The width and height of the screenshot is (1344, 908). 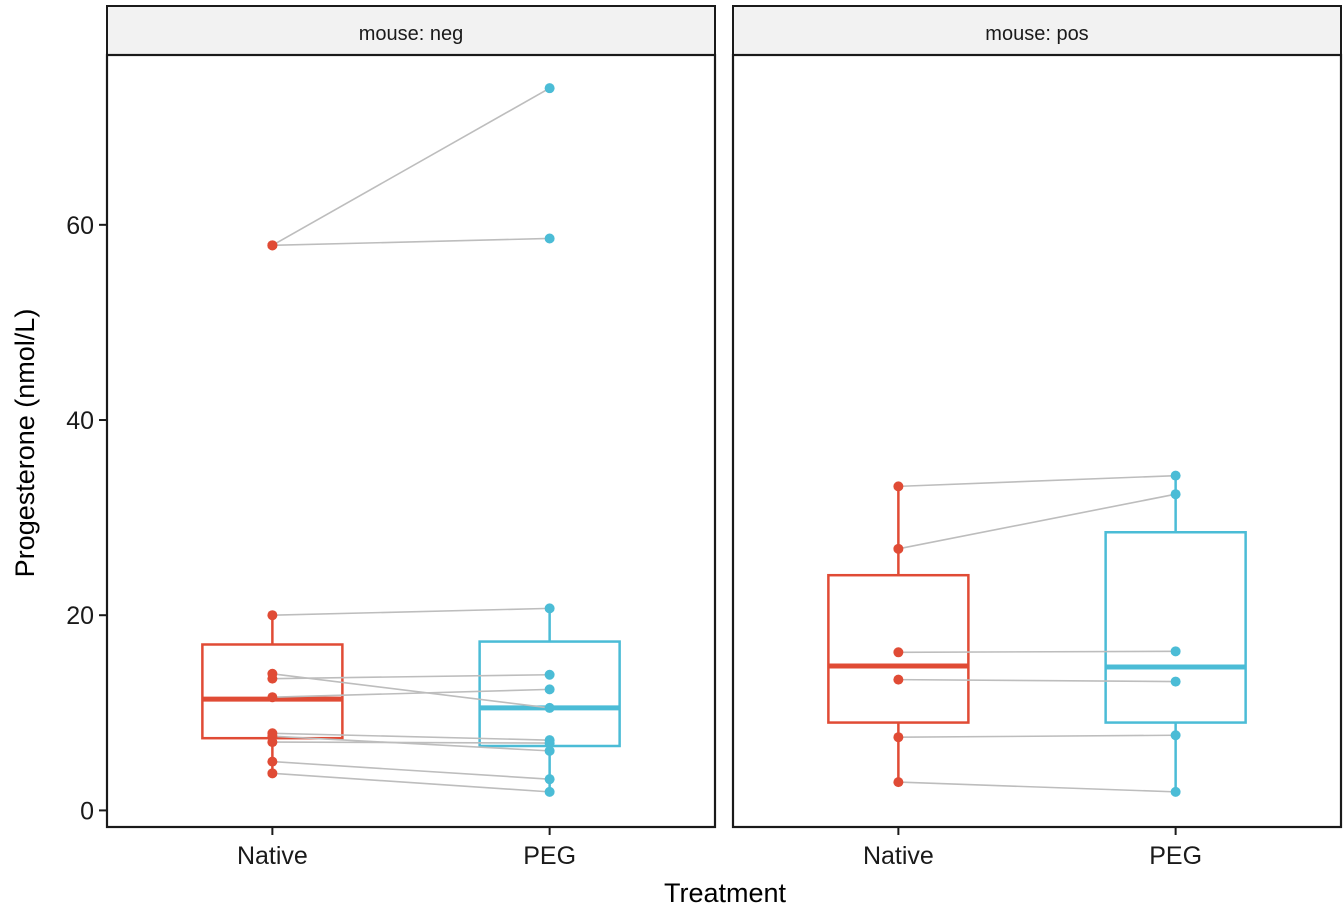 What do you see at coordinates (1036, 34) in the screenshot?
I see `facet-strip-label: mouse: pos` at bounding box center [1036, 34].